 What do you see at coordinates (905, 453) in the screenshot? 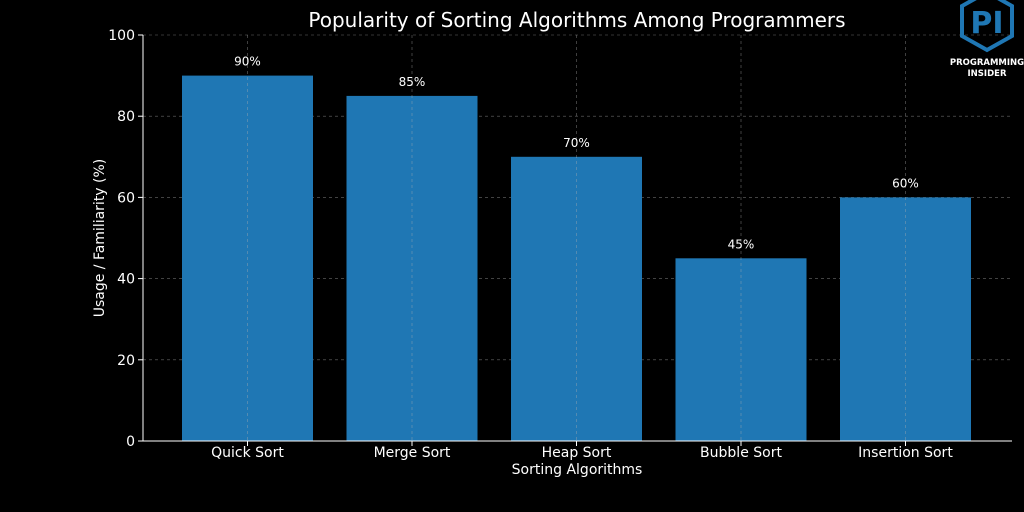
I see `x-tick-label: Insertion Sort` at bounding box center [905, 453].